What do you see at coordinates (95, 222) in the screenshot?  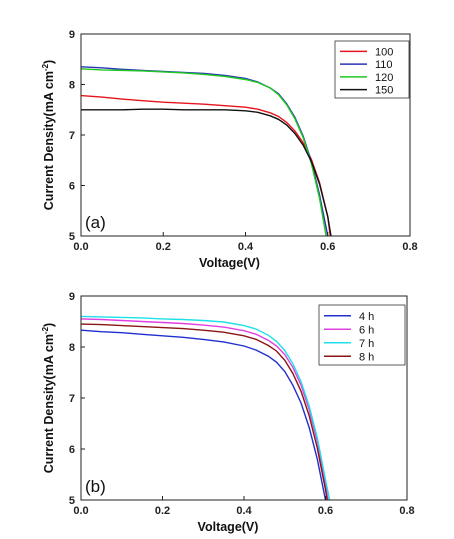 I see `panel-label: (a)` at bounding box center [95, 222].